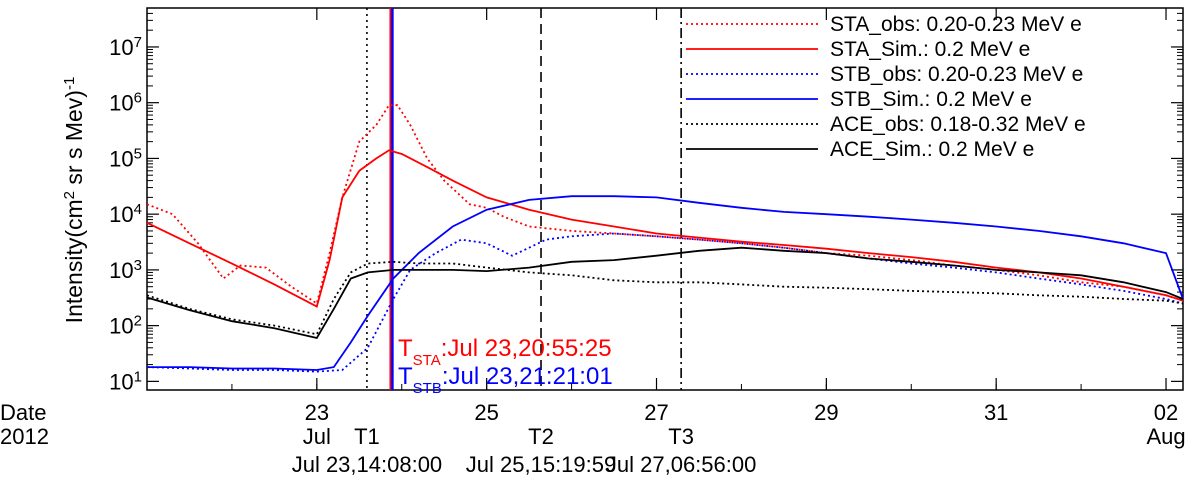 The width and height of the screenshot is (1200, 482). I want to click on y-tick-label: 10¹, so click(125, 381).